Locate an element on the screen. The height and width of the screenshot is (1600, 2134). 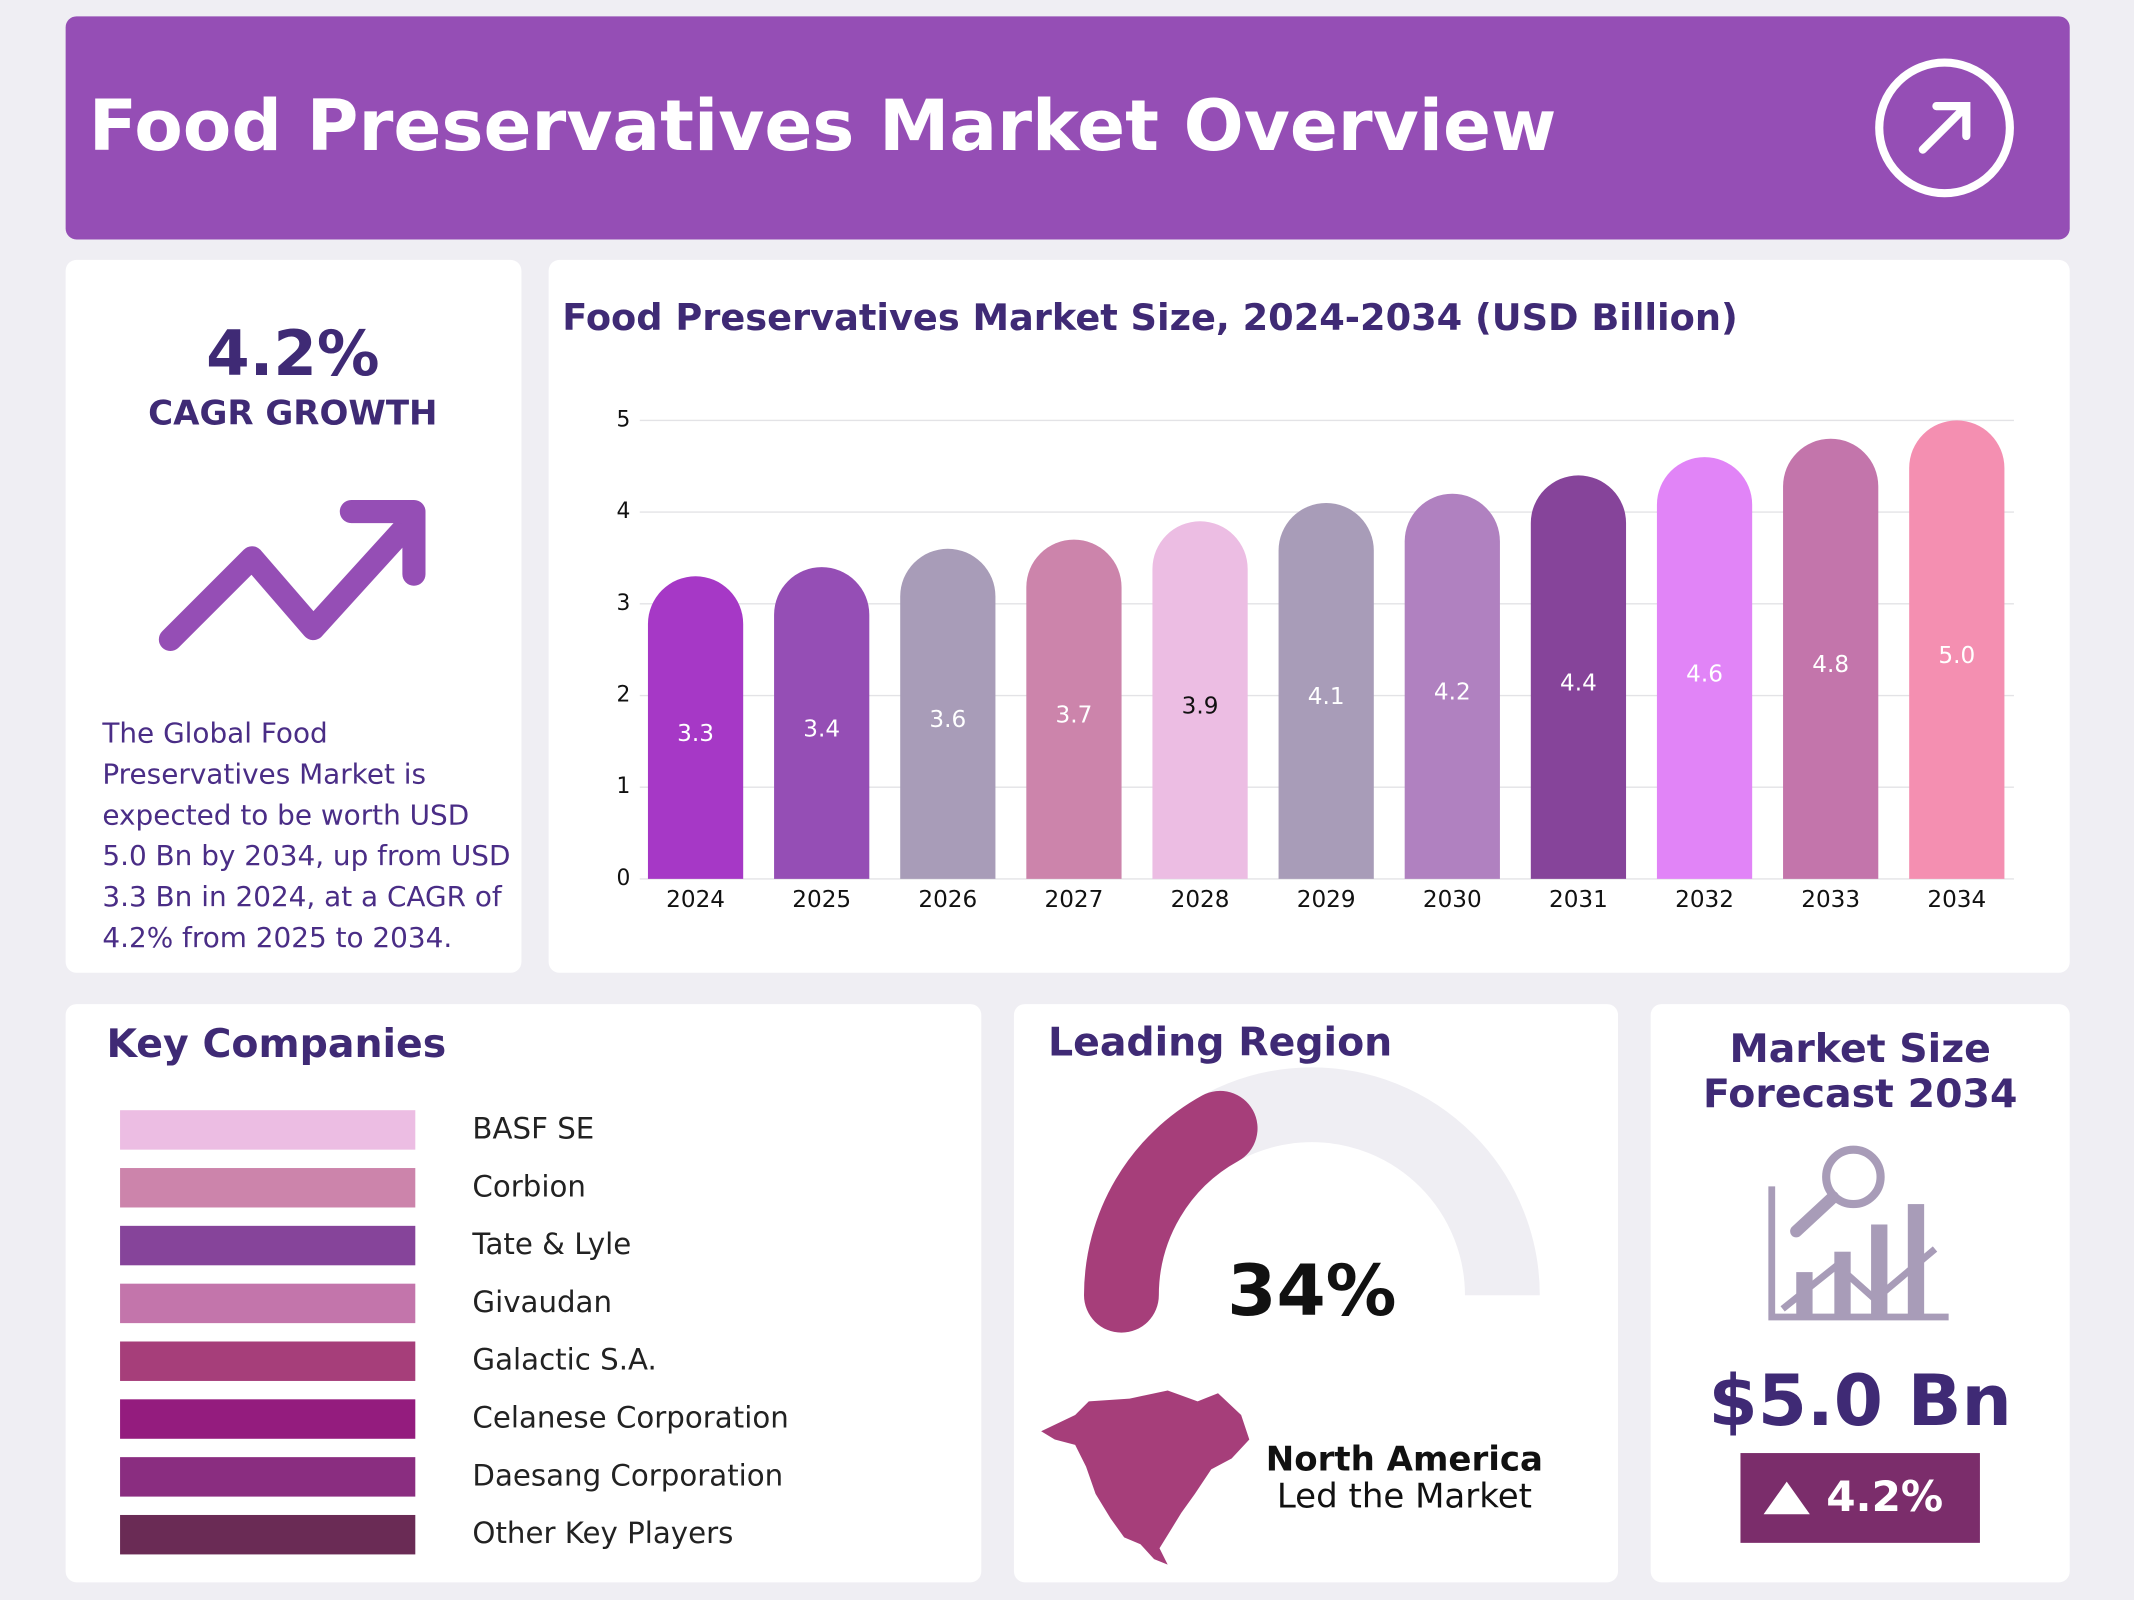
x-tick-label: 2029 is located at coordinates (1326, 900).